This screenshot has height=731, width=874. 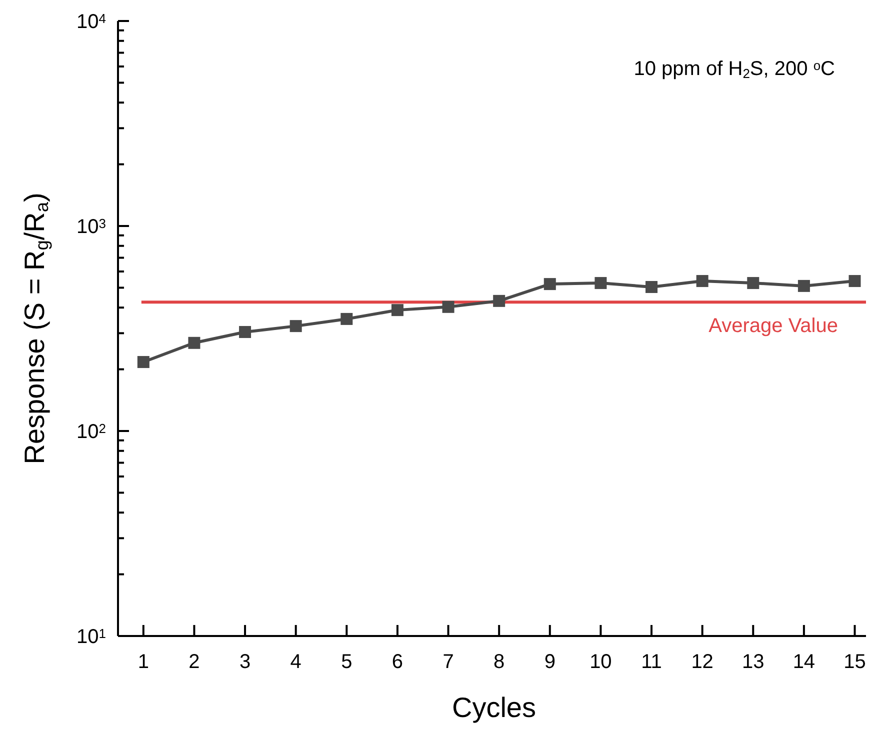 I want to click on y-tick-label: 10$^{1}$, so click(x=91, y=637).